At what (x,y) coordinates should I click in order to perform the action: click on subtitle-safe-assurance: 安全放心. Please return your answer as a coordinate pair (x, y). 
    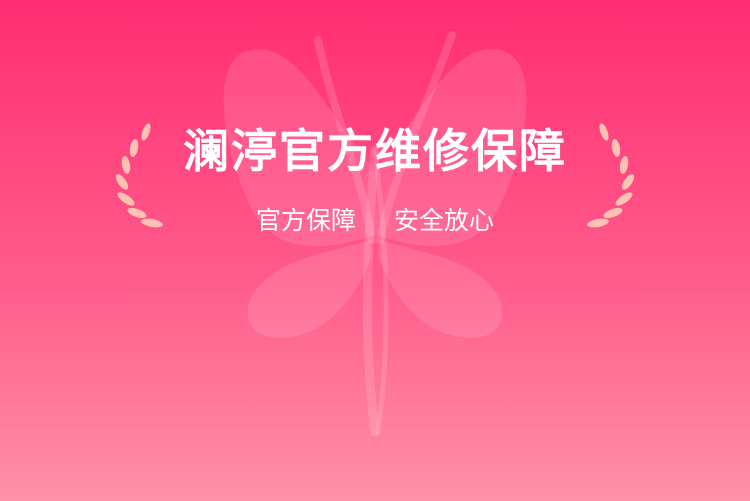
    Looking at the image, I should click on (444, 220).